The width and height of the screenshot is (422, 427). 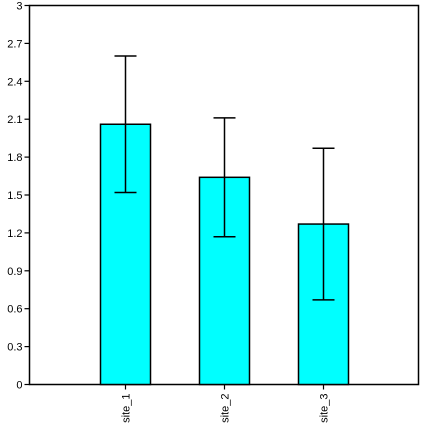 What do you see at coordinates (14, 348) in the screenshot?
I see `y-tick-label: 0.3` at bounding box center [14, 348].